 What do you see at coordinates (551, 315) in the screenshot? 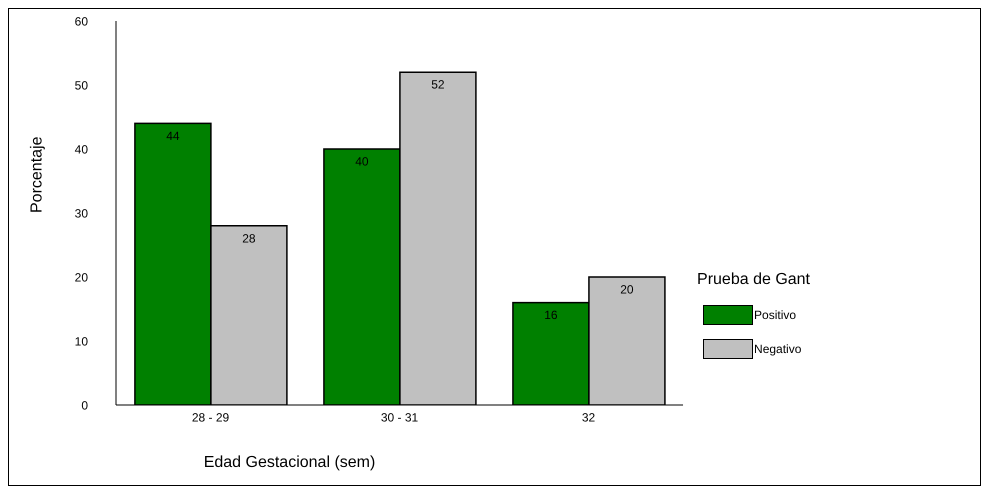
I see `data-label: 16` at bounding box center [551, 315].